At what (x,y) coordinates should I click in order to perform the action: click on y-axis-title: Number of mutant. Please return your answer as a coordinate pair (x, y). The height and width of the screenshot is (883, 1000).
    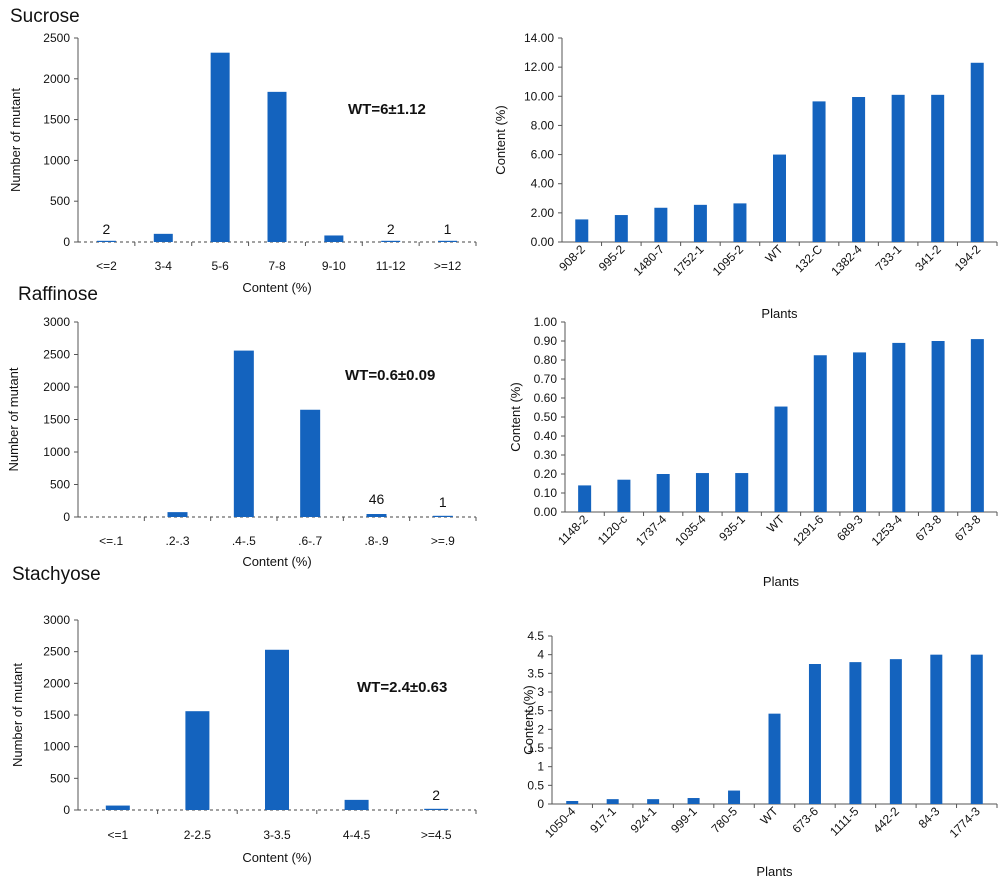
    Looking at the image, I should click on (13, 419).